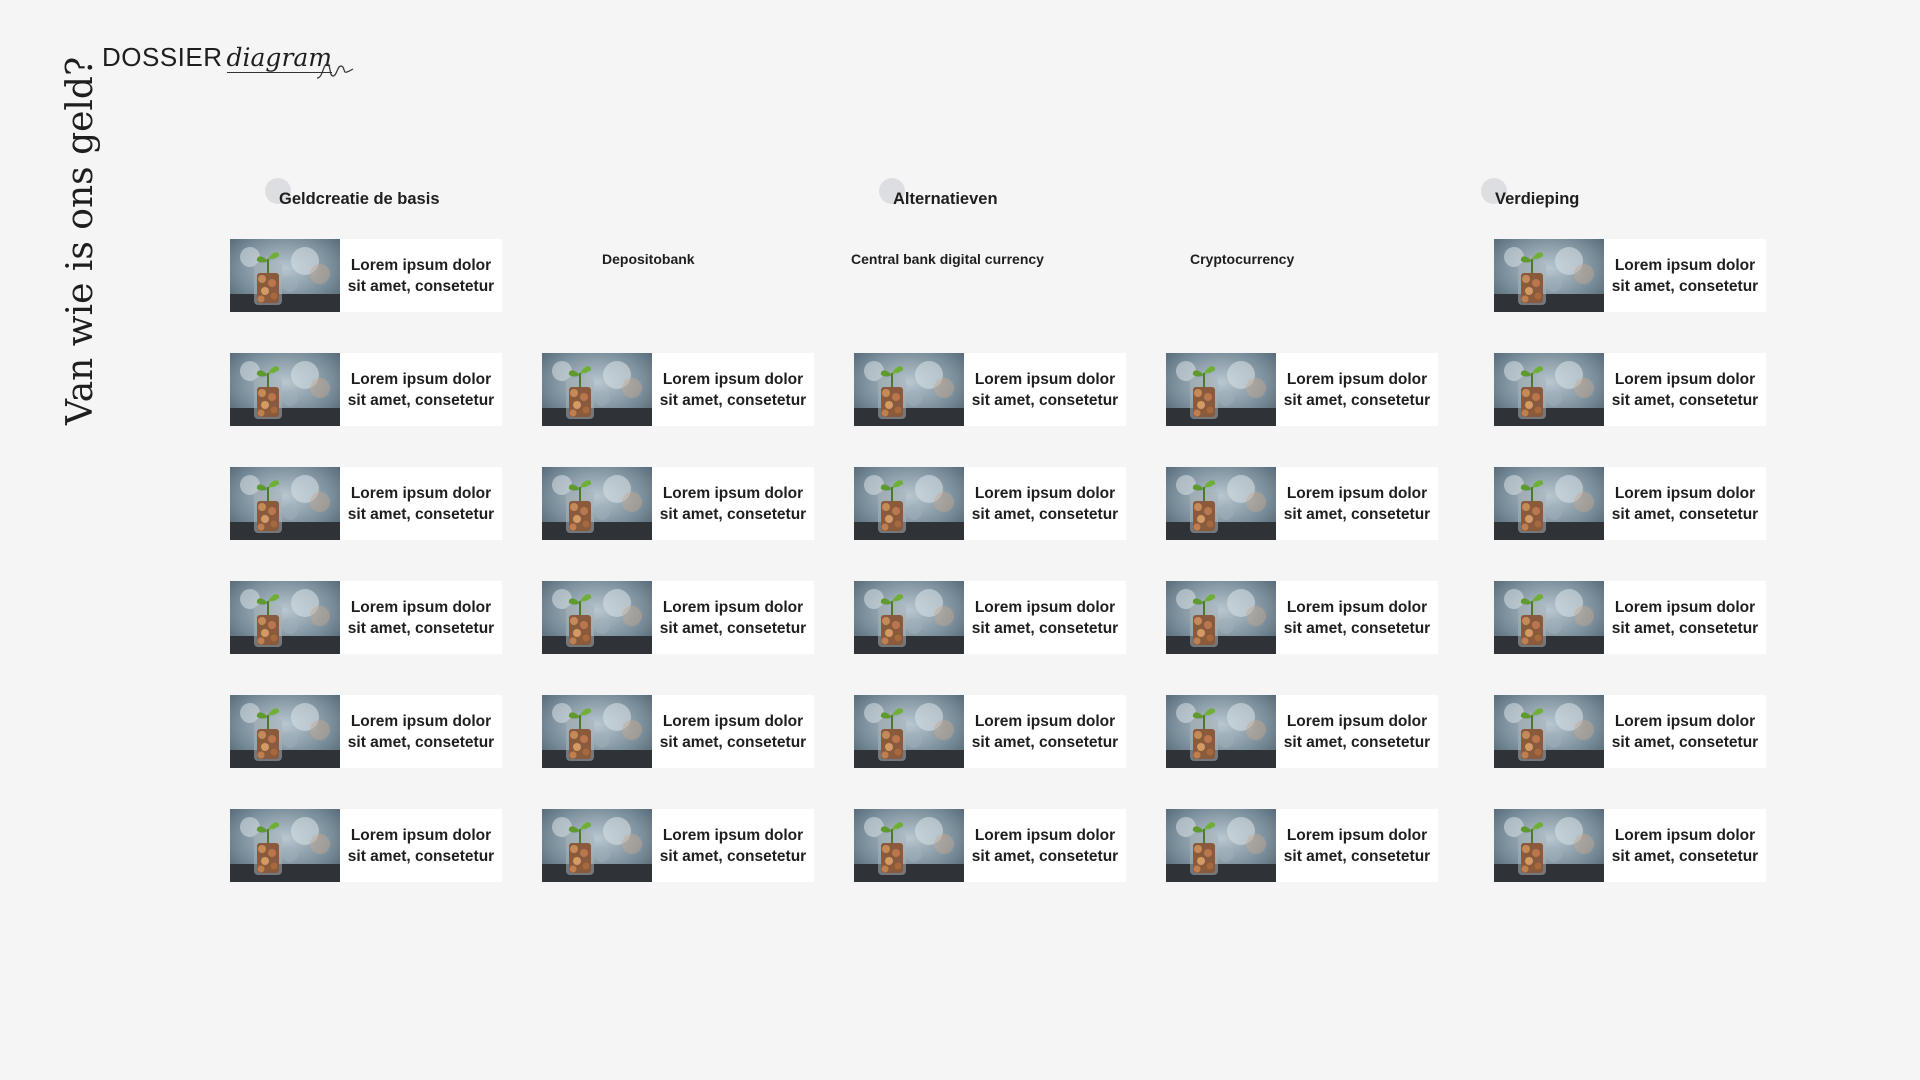 The image size is (1920, 1080). I want to click on card-geldcreatie-6: Lorem ipsum dolor sit amet, consetetur, so click(366, 845).